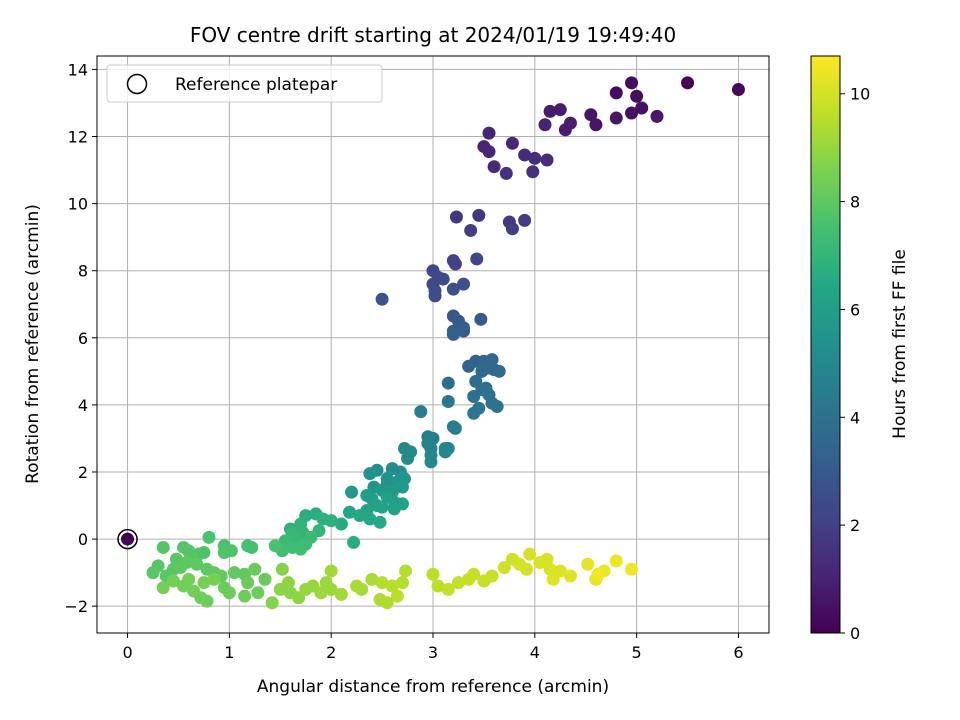 This screenshot has width=960, height=720. Describe the element at coordinates (78, 204) in the screenshot. I see `y-tick-label: 10` at that location.